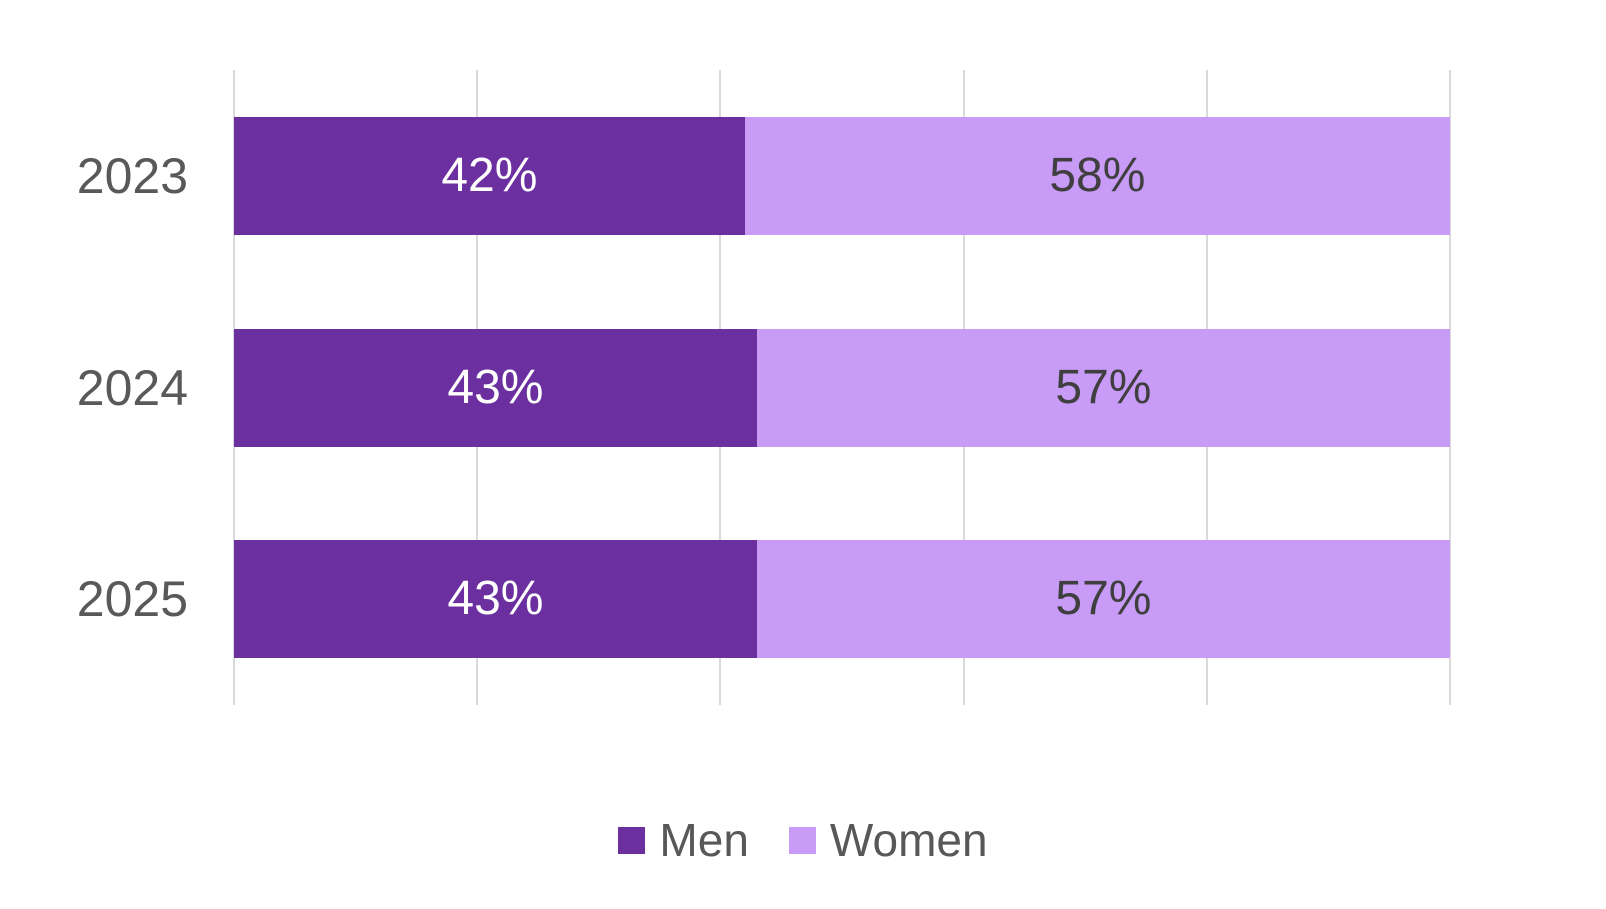  Describe the element at coordinates (908, 840) in the screenshot. I see `legend-label-women: Women` at that location.